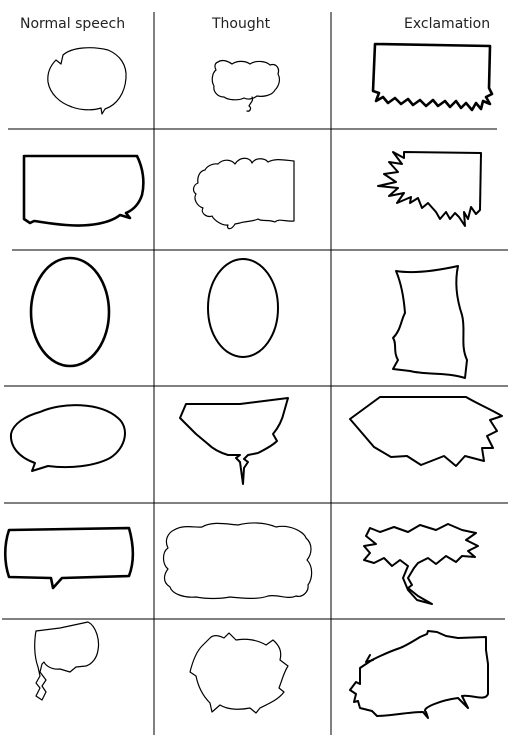  I want to click on column-header-exclamation: Exclamation, so click(447, 24).